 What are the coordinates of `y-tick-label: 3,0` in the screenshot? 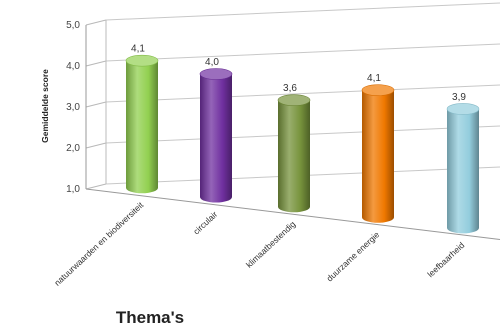 It's located at (73, 107).